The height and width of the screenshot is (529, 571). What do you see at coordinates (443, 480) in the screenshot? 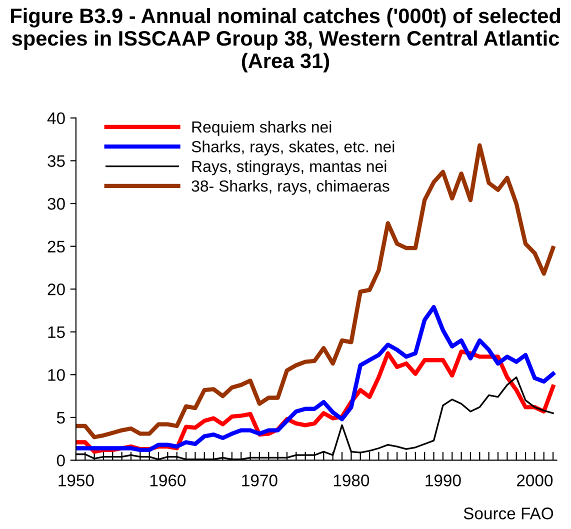
I see `x-tick-label: 1990` at bounding box center [443, 480].